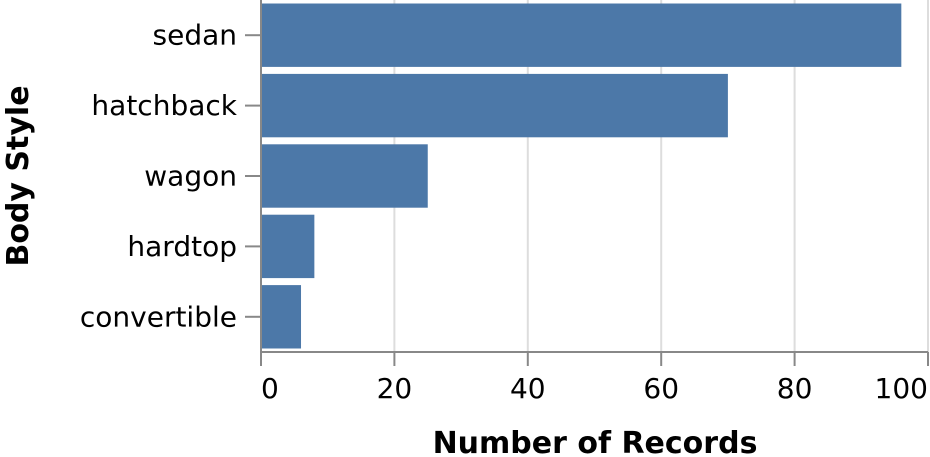  Describe the element at coordinates (494, 105) in the screenshot. I see `bar-hatchback` at that location.